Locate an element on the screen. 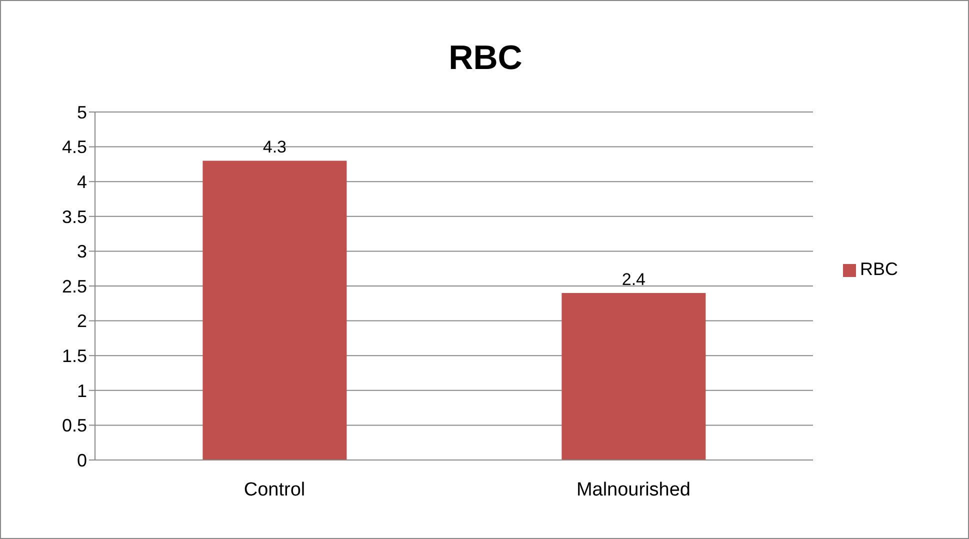 This screenshot has height=539, width=969. x-tick-label: Malnourished is located at coordinates (633, 489).